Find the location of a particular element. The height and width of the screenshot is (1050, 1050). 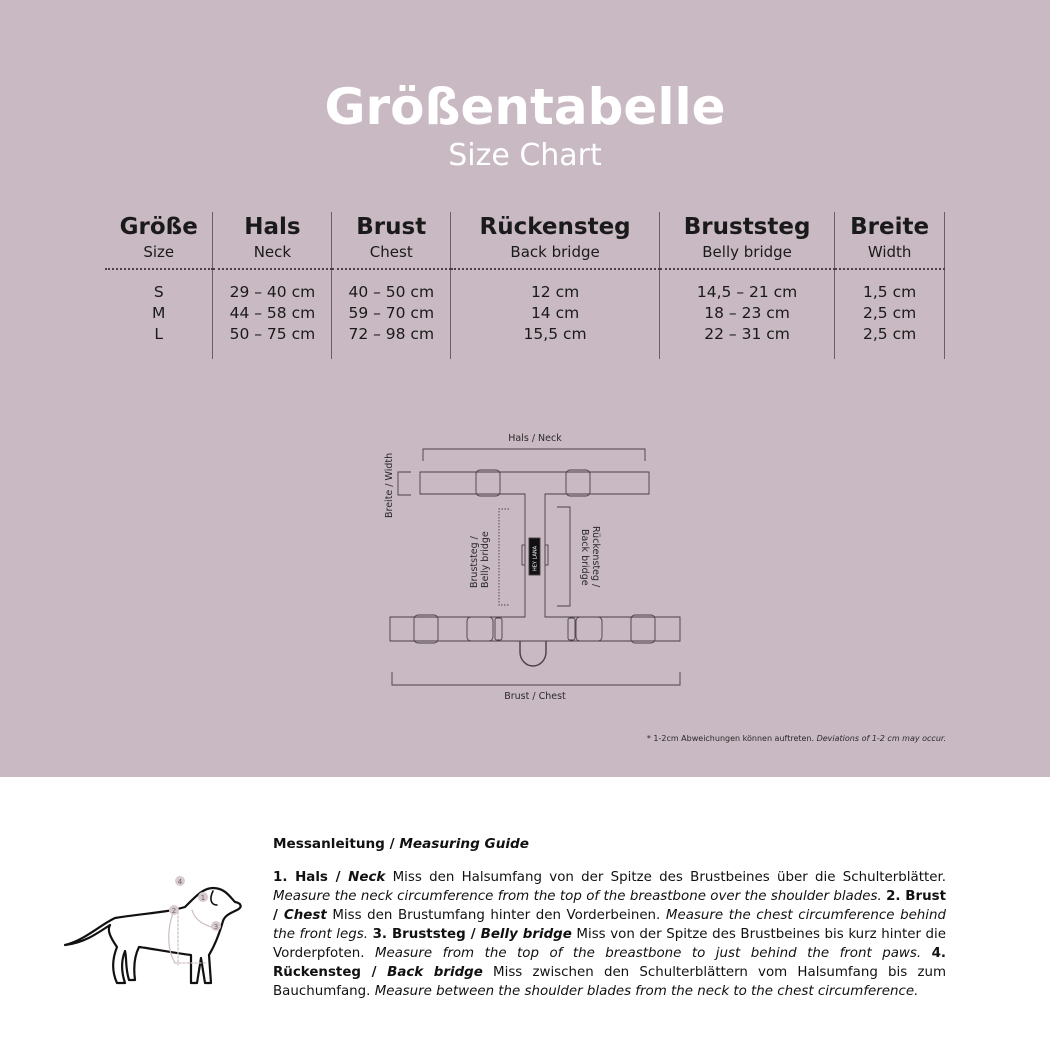

belly-bridge-dimension: Bruststeg / Belly bridge is located at coordinates (489, 557).